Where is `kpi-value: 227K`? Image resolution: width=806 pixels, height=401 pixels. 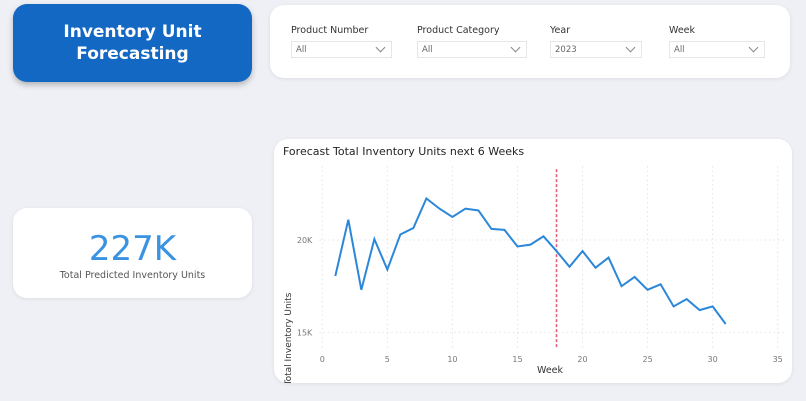
kpi-value: 227K is located at coordinates (132, 249).